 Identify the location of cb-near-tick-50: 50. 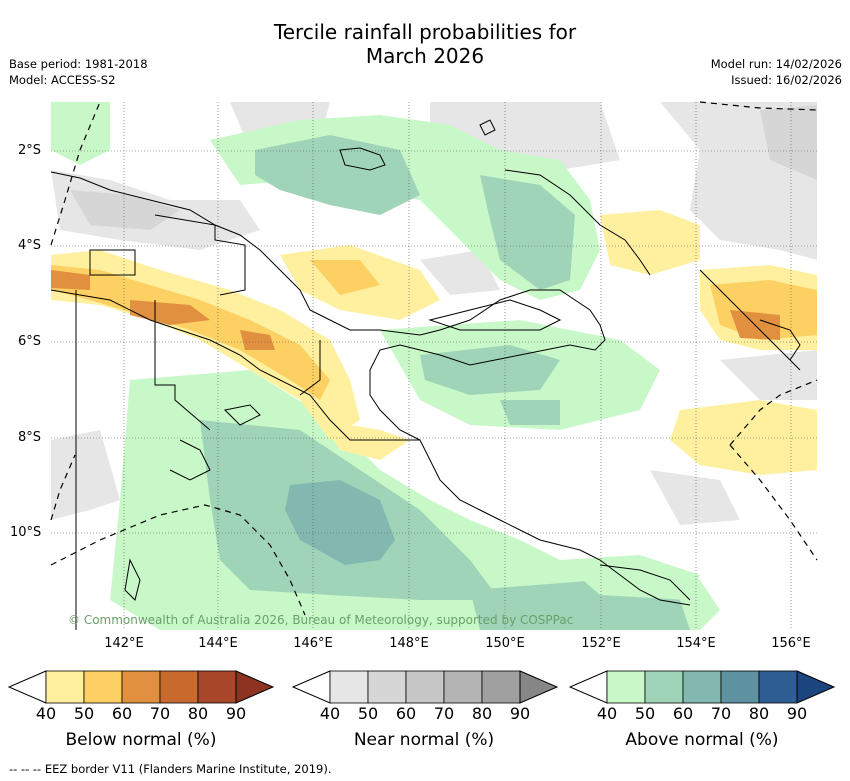
(368, 713).